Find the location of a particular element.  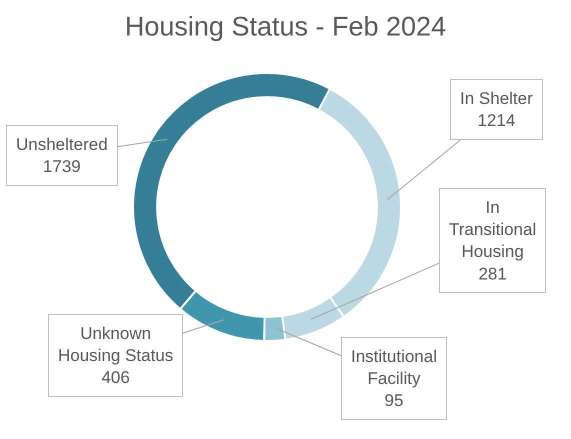

data-label: 406 is located at coordinates (115, 378).